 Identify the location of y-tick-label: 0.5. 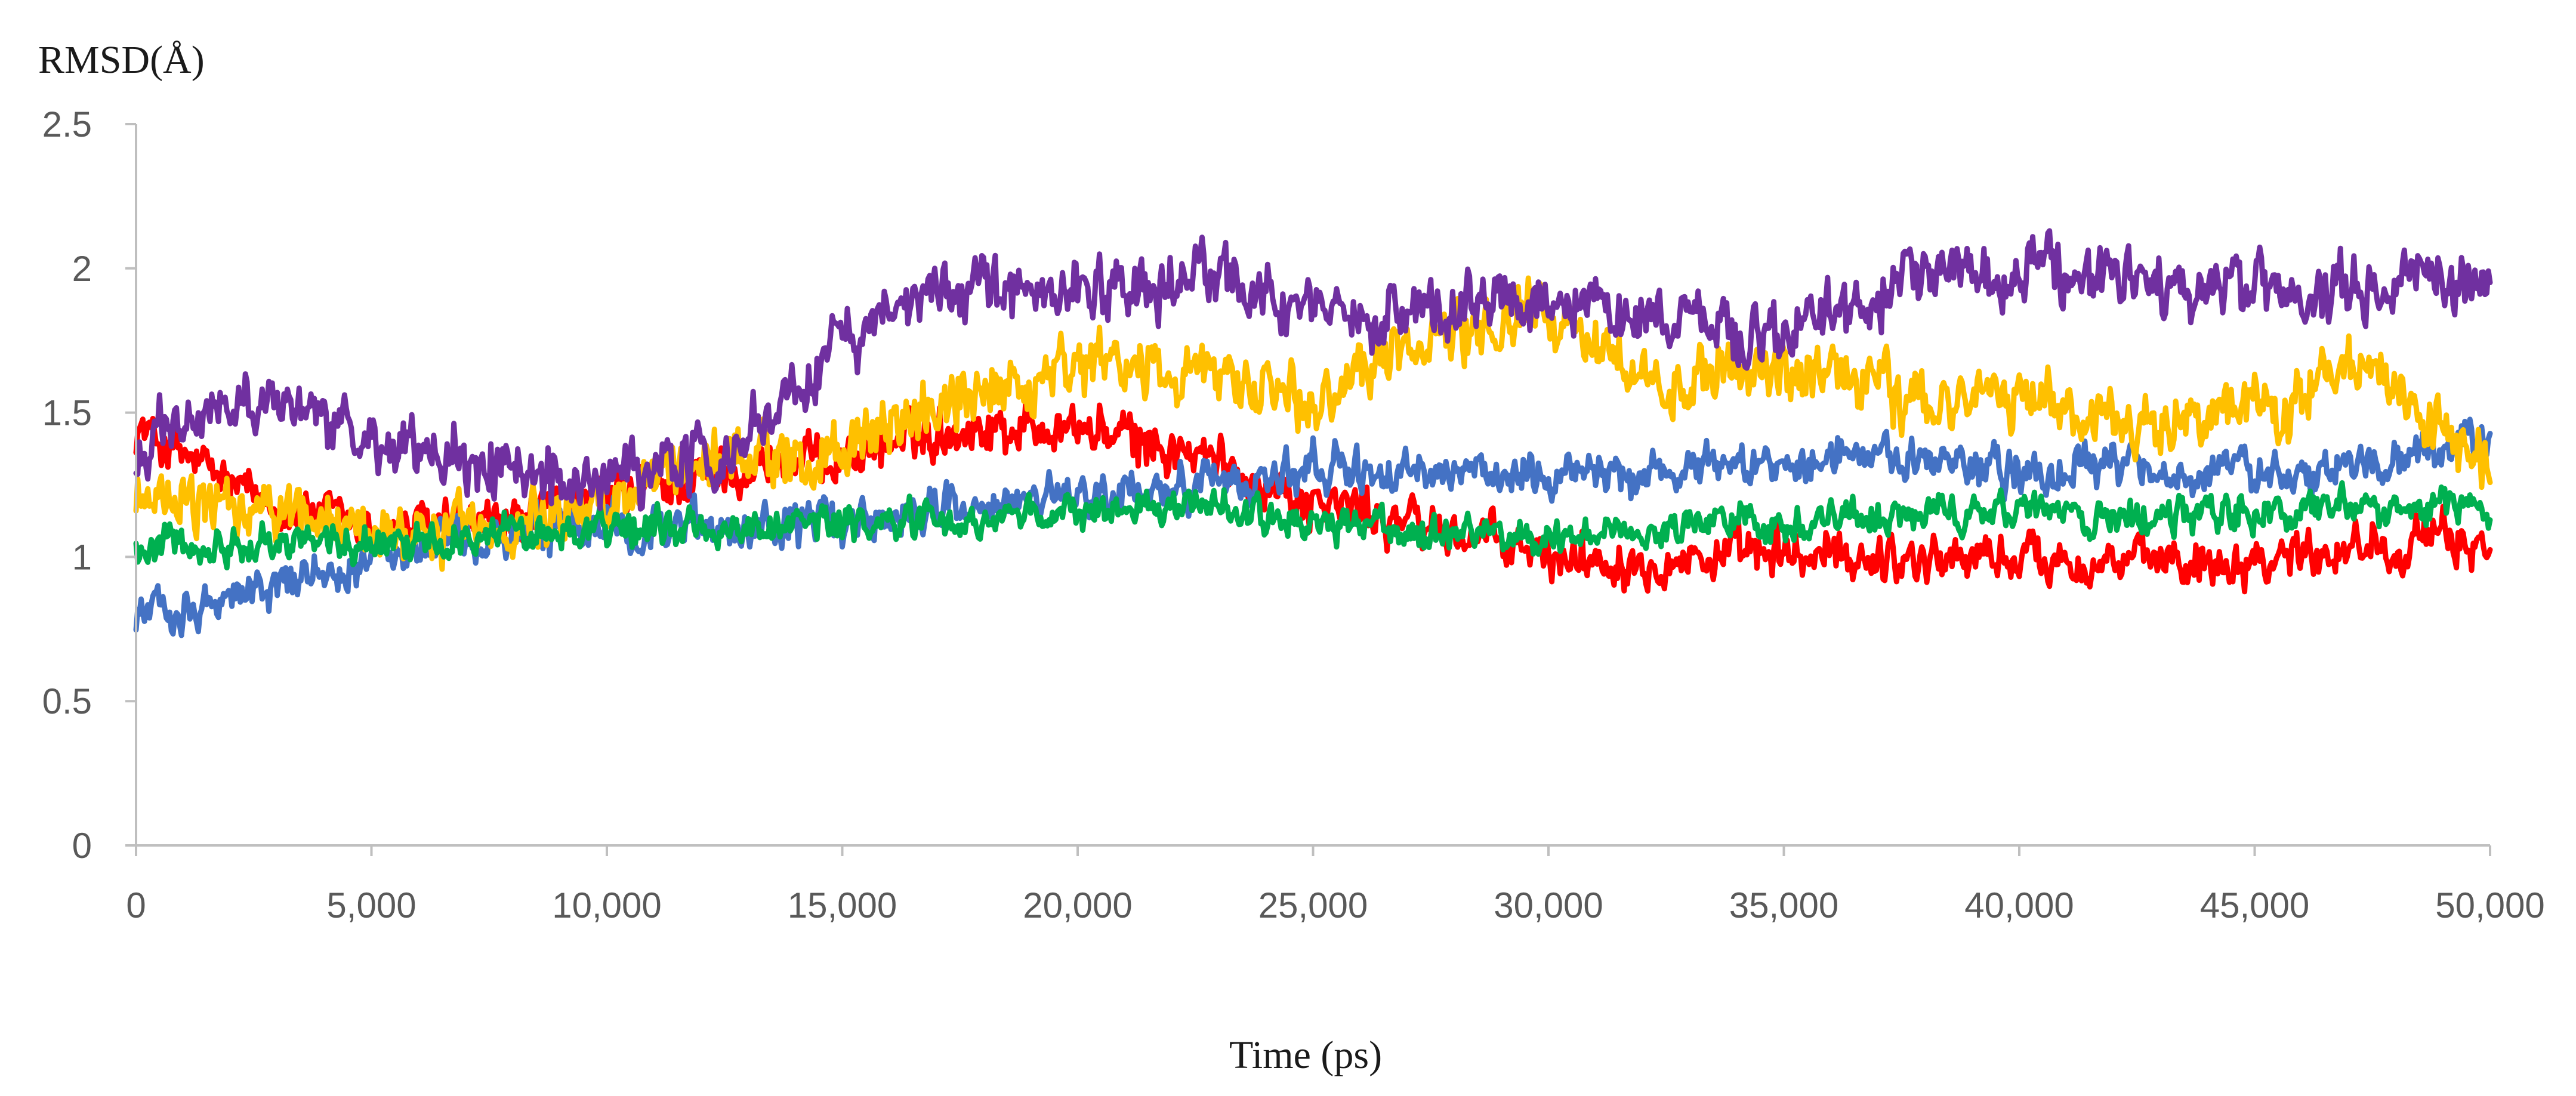
(67, 701).